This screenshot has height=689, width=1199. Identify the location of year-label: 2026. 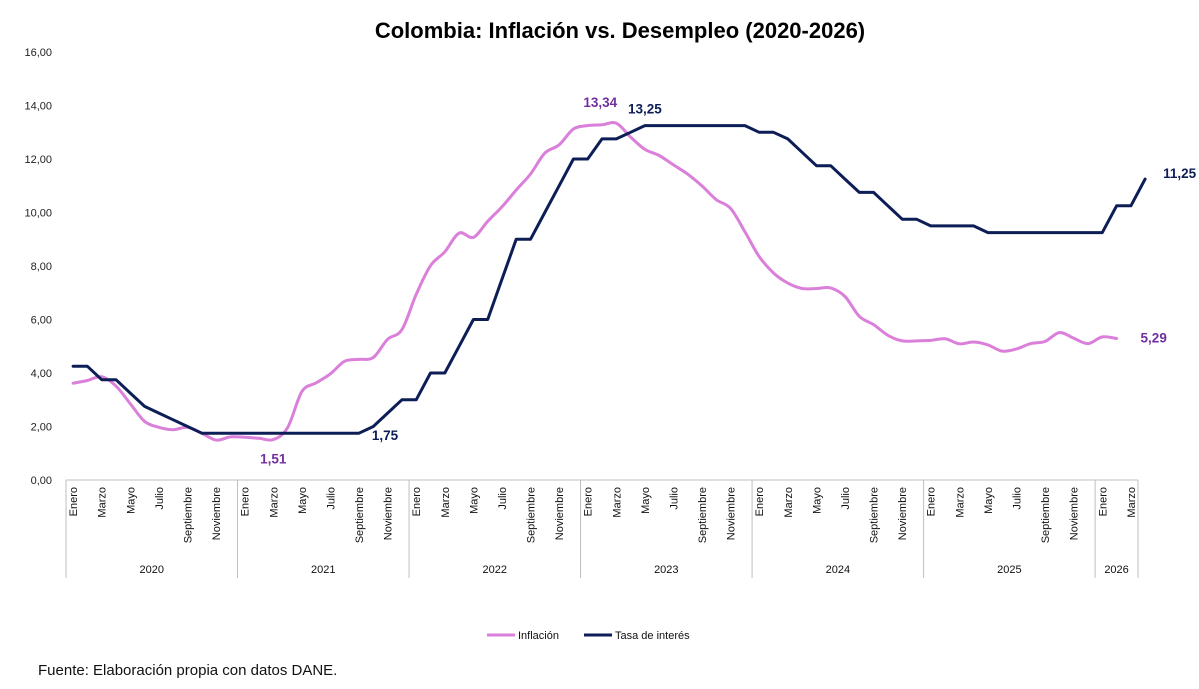
(1116, 570).